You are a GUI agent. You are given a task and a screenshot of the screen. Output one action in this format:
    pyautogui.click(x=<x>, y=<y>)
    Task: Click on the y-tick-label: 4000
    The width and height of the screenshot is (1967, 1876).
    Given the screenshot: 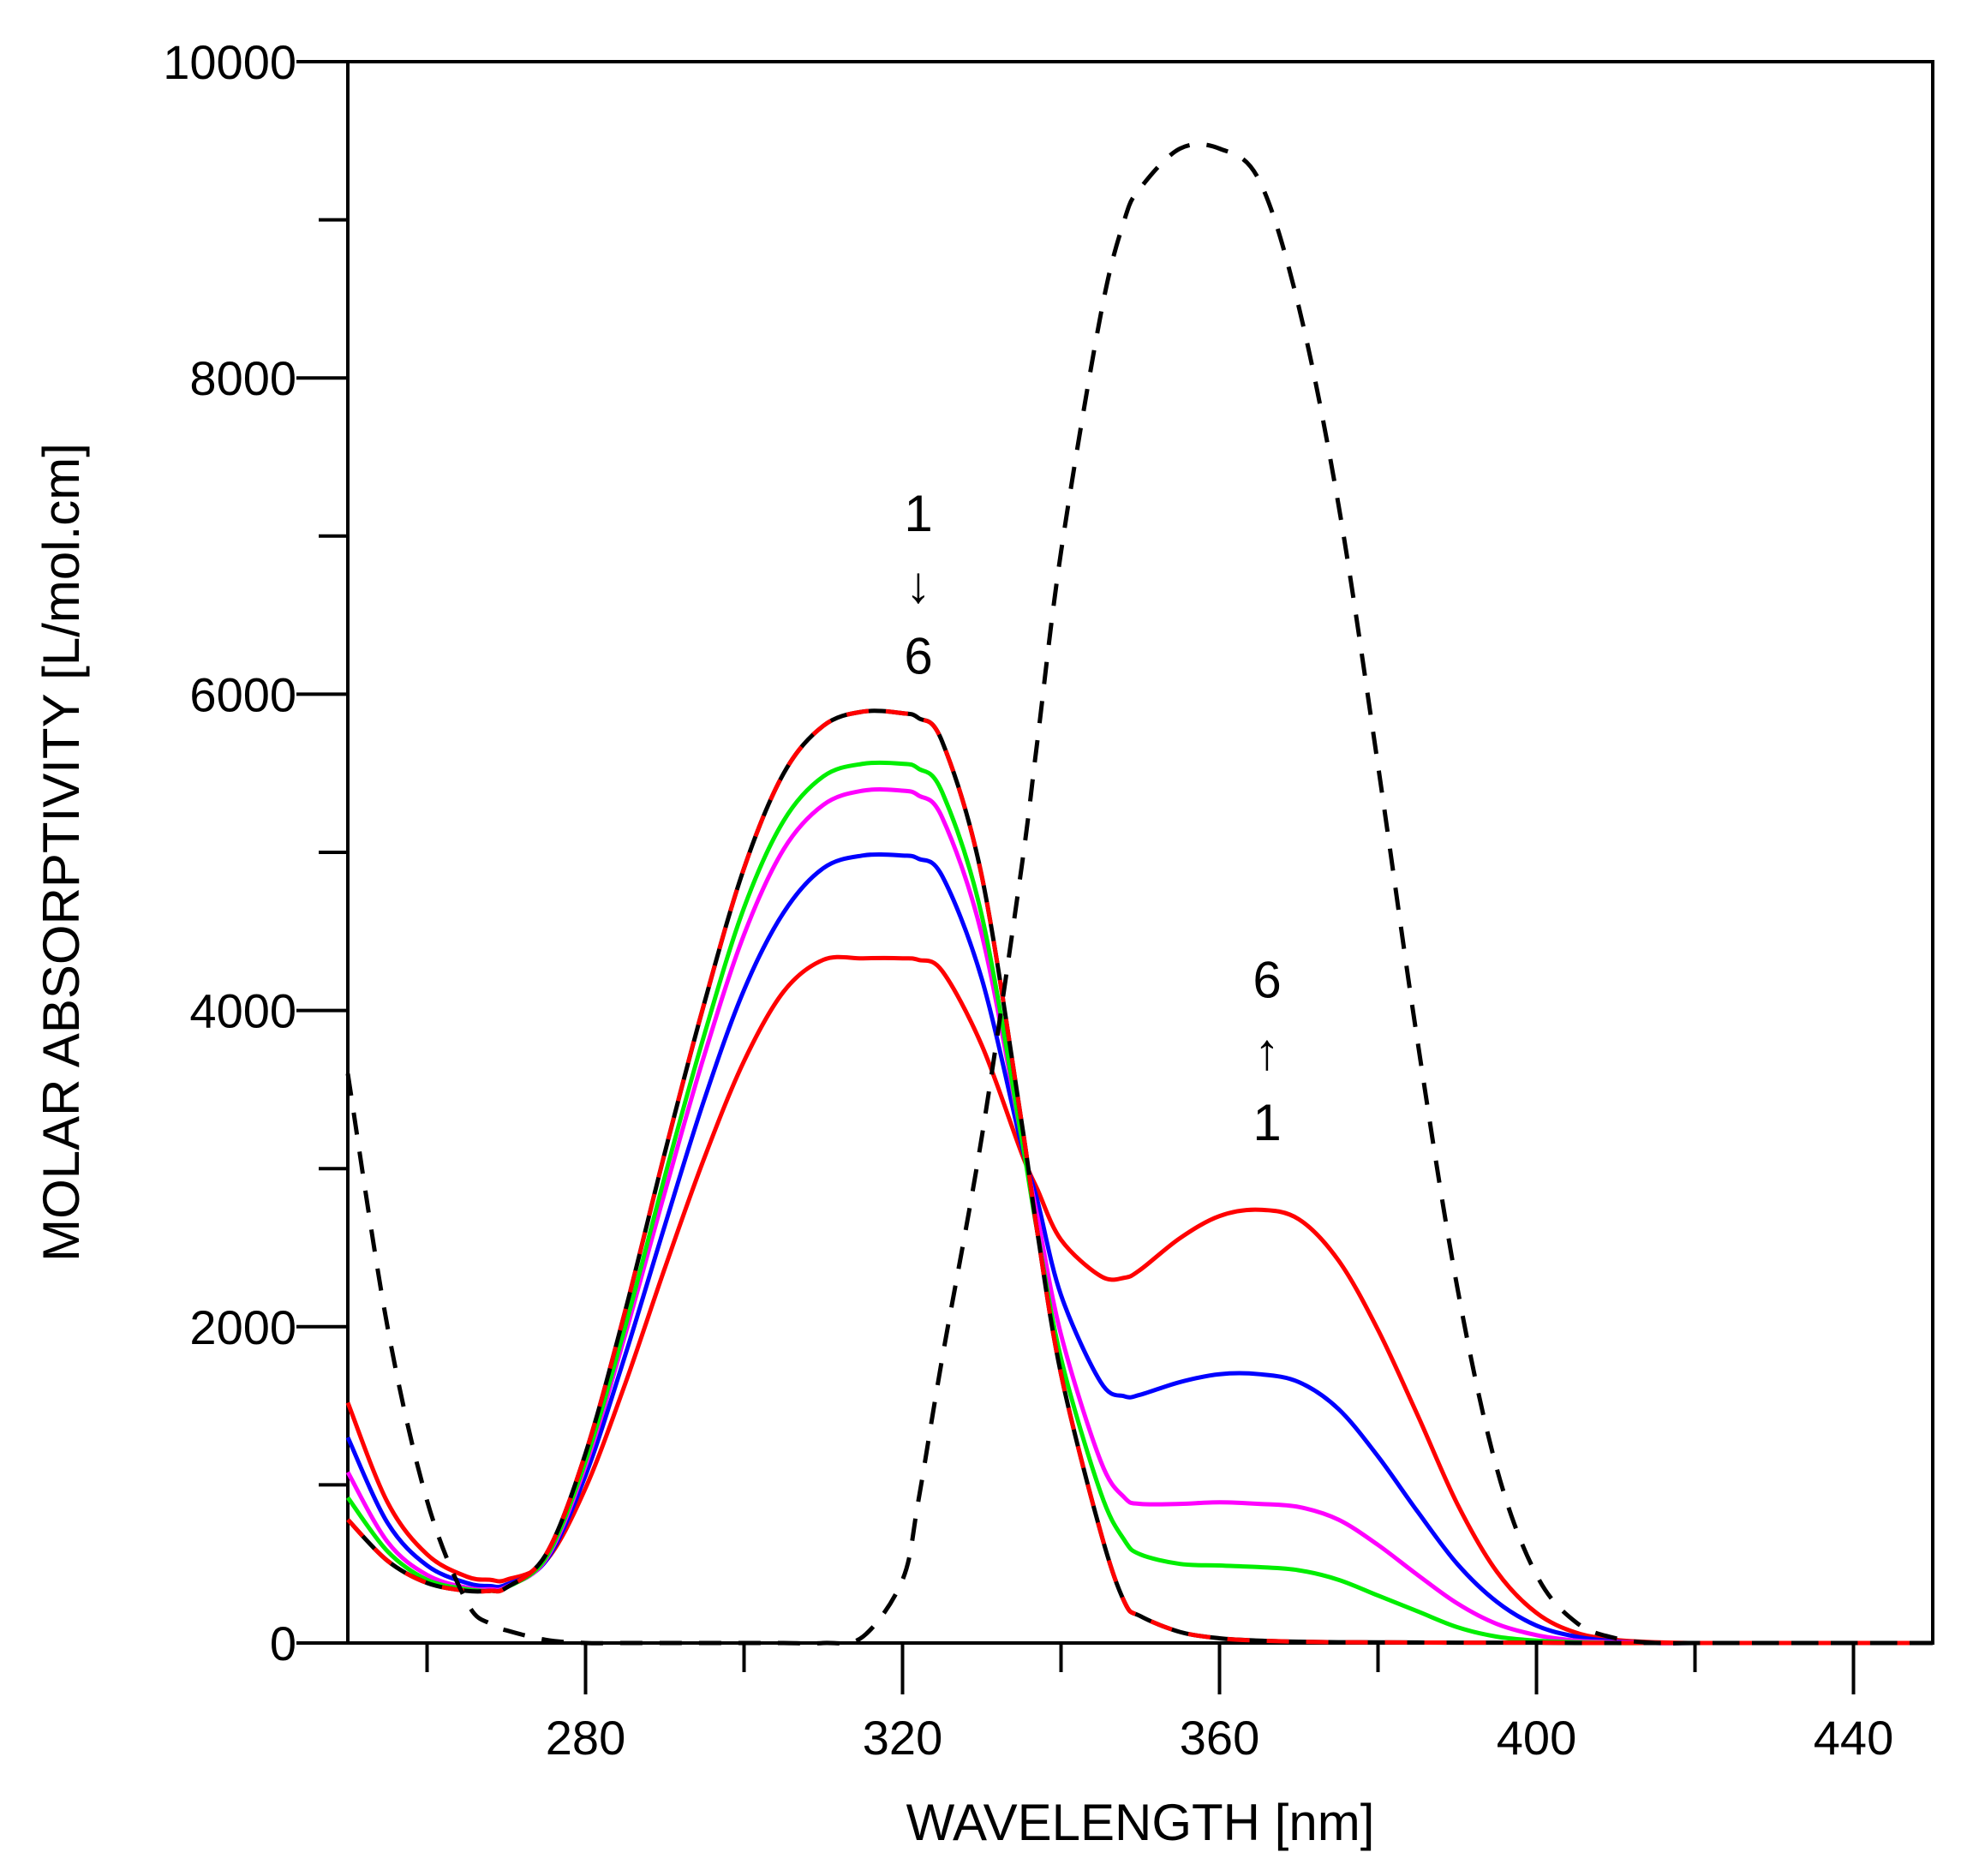 What is the action you would take?
    pyautogui.click(x=242, y=1011)
    